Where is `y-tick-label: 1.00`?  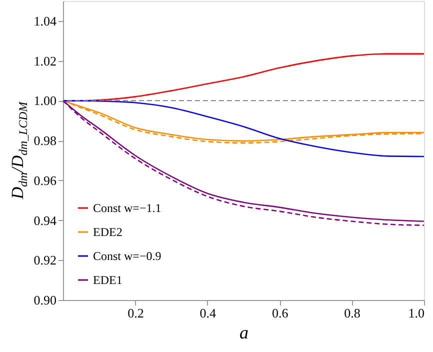
y-tick-label: 1.00 is located at coordinates (45, 100).